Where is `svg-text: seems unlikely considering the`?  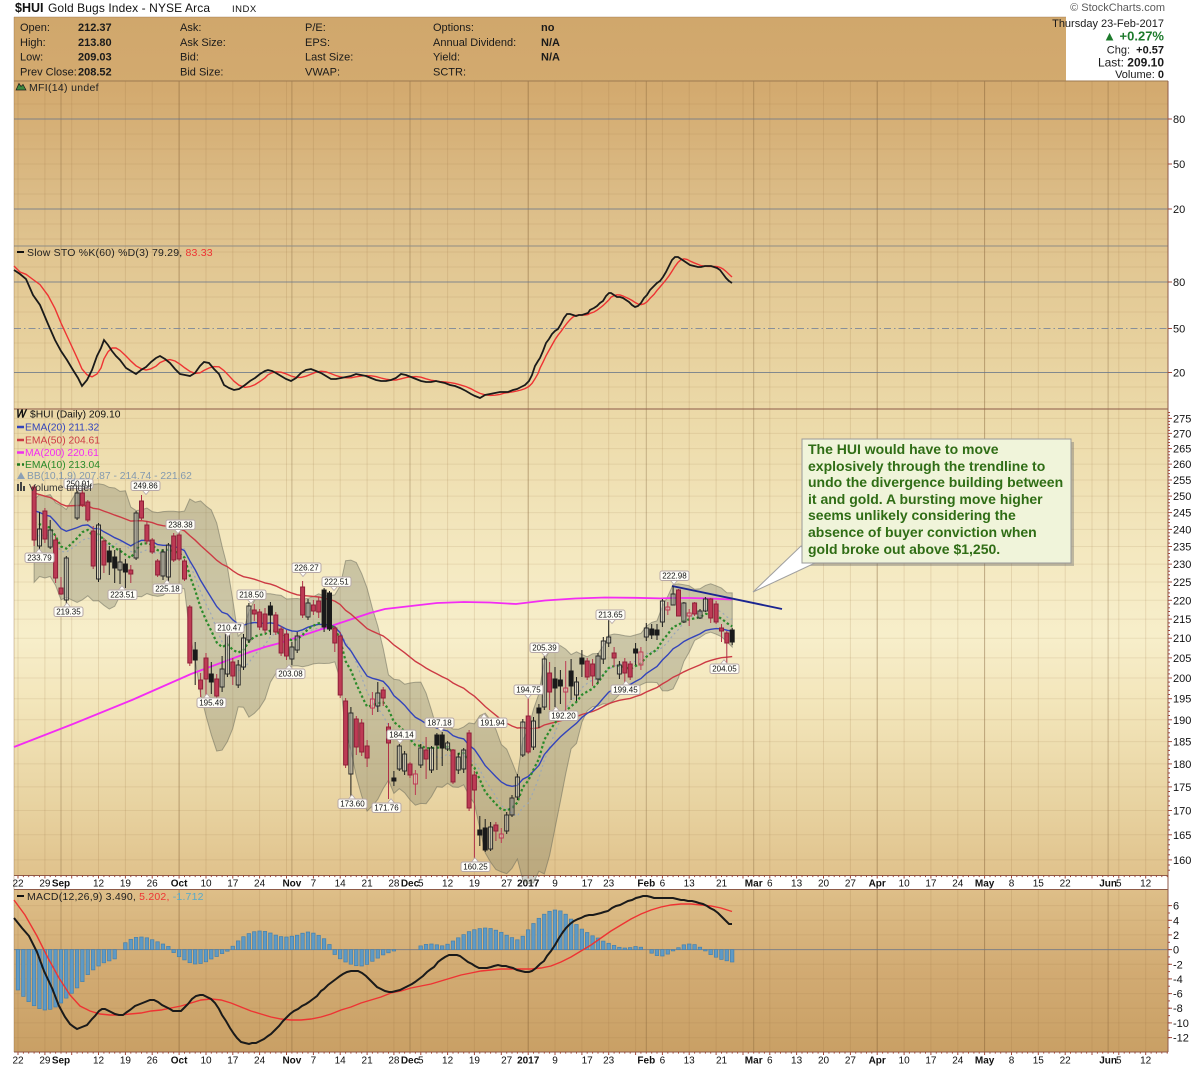
svg-text: seems unlikely considering the is located at coordinates (912, 515).